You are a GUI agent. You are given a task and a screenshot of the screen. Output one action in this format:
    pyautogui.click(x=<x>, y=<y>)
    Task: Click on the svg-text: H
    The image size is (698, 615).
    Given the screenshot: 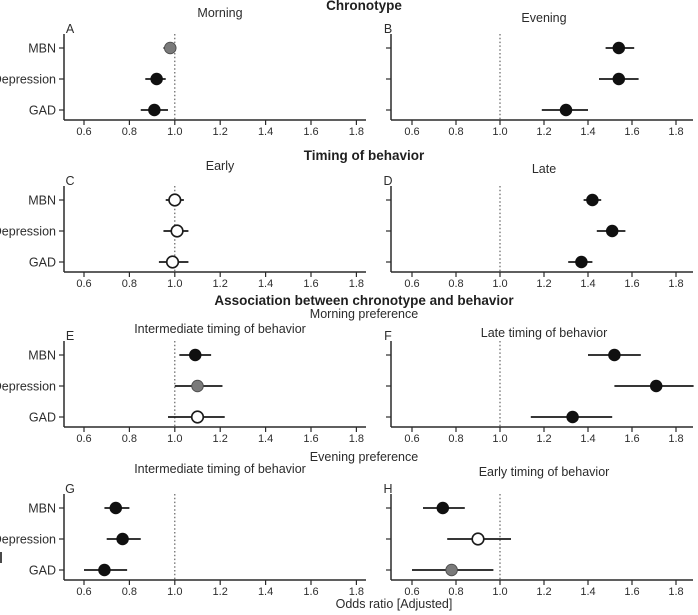 What is the action you would take?
    pyautogui.click(x=387, y=489)
    